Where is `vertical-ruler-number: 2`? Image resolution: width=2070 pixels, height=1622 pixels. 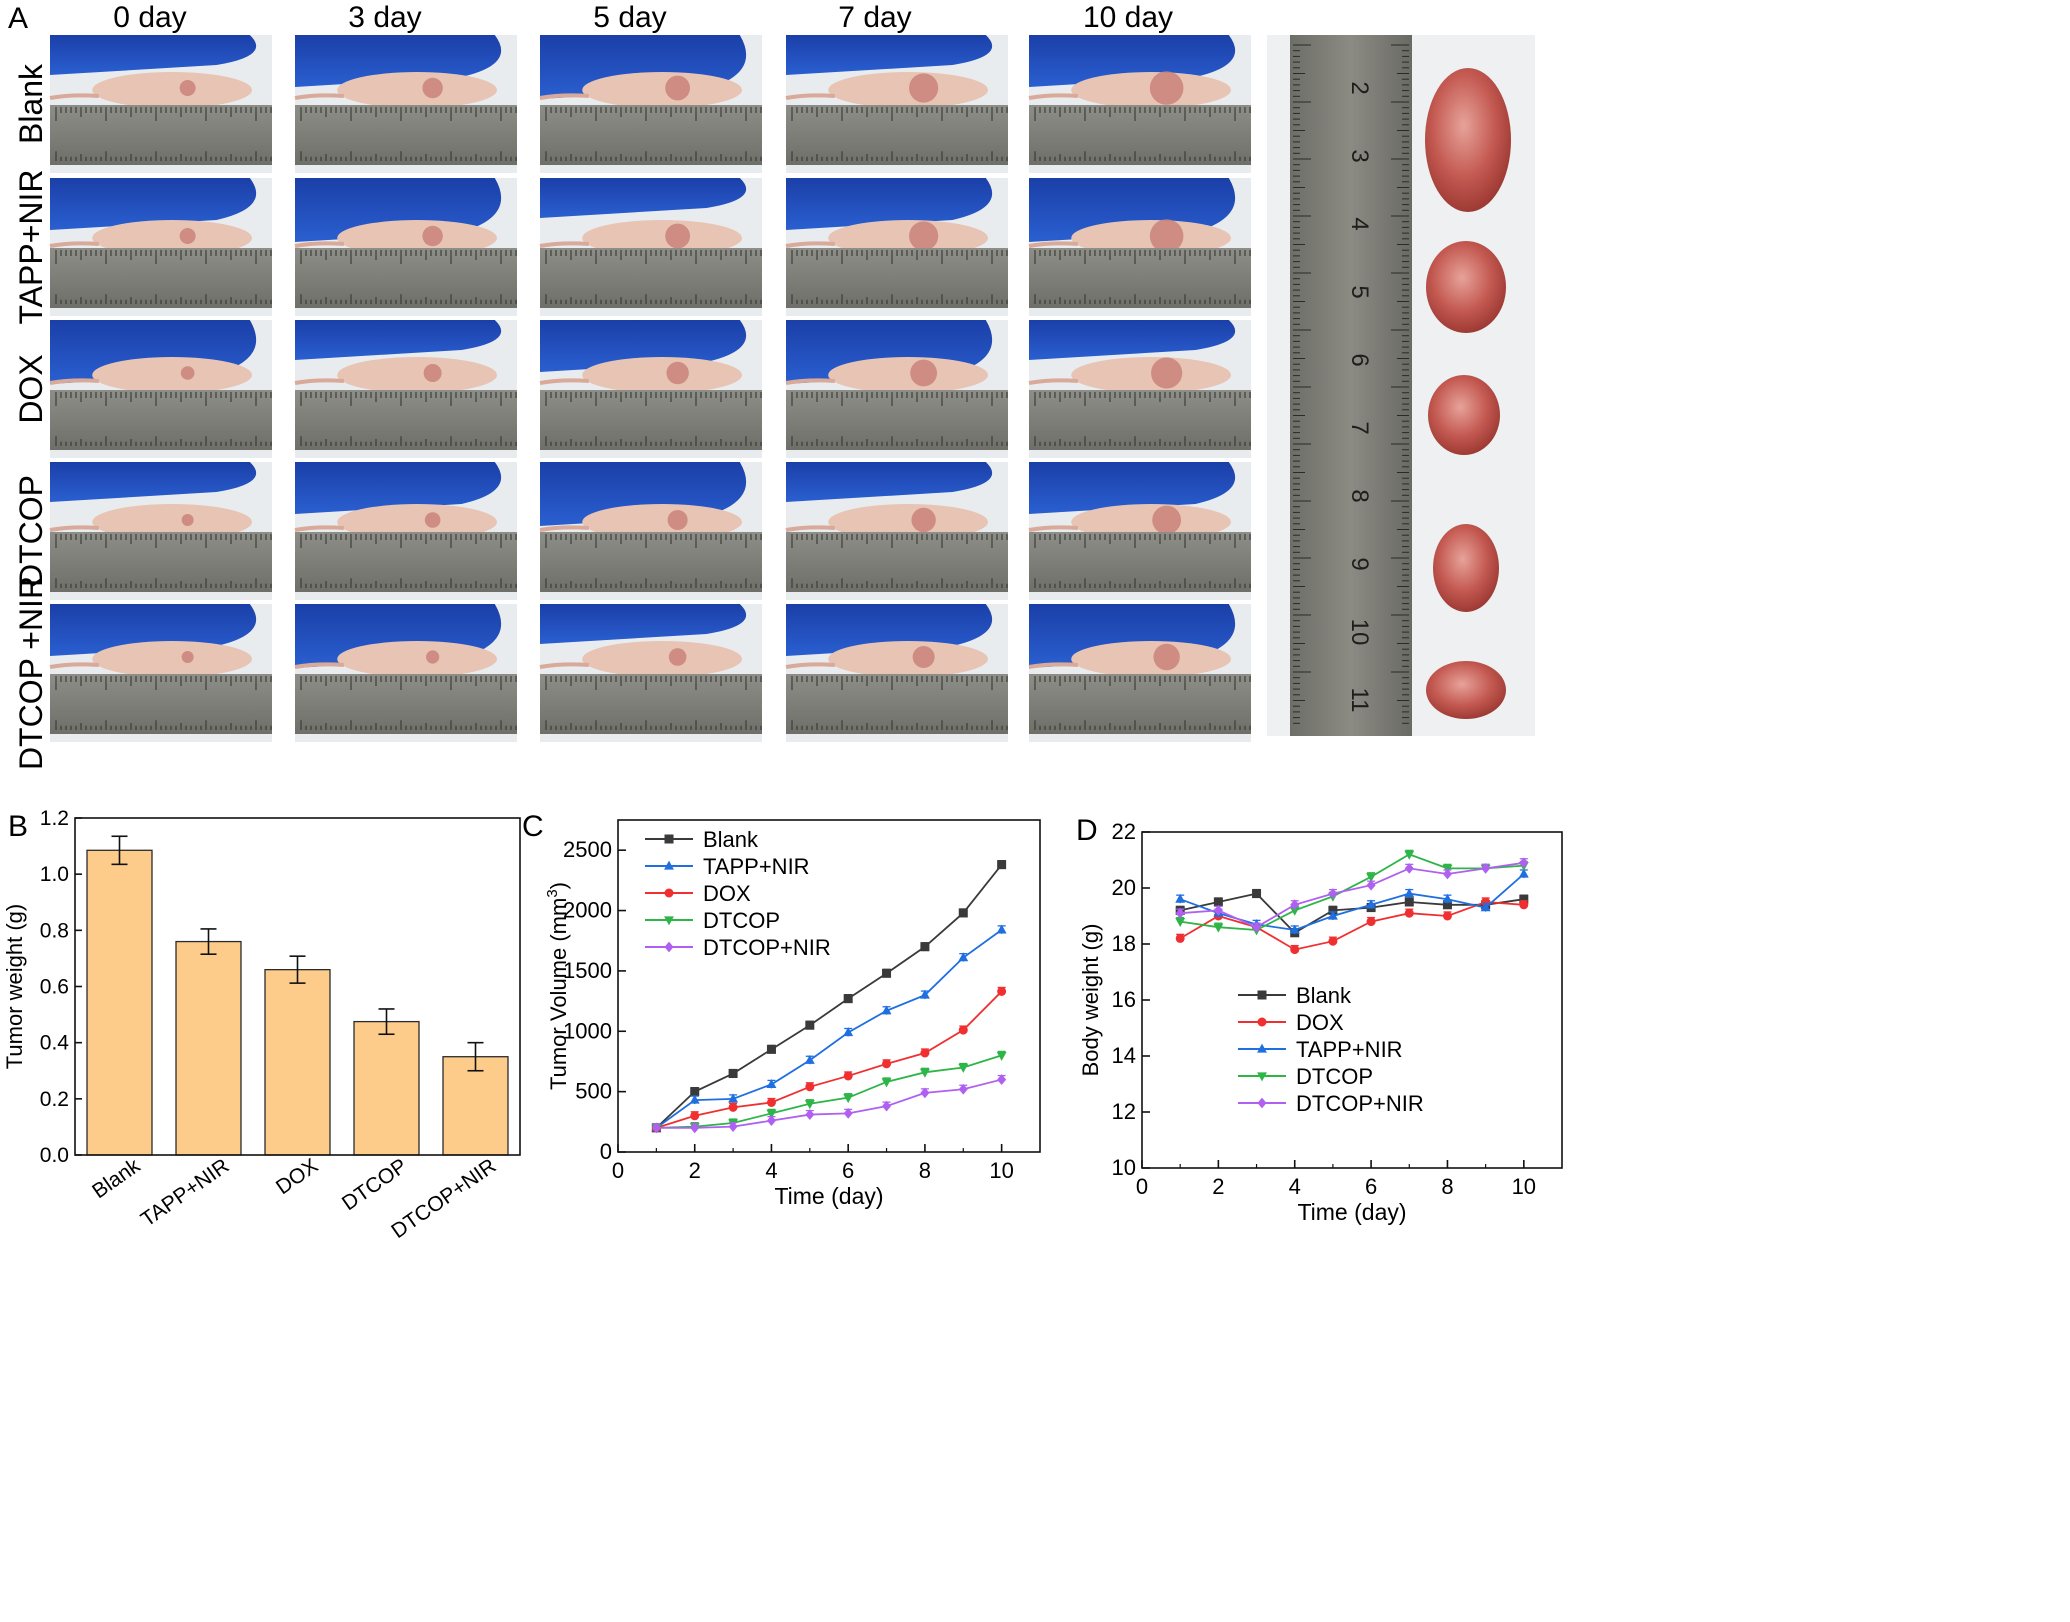
vertical-ruler-number: 2 is located at coordinates (1359, 87).